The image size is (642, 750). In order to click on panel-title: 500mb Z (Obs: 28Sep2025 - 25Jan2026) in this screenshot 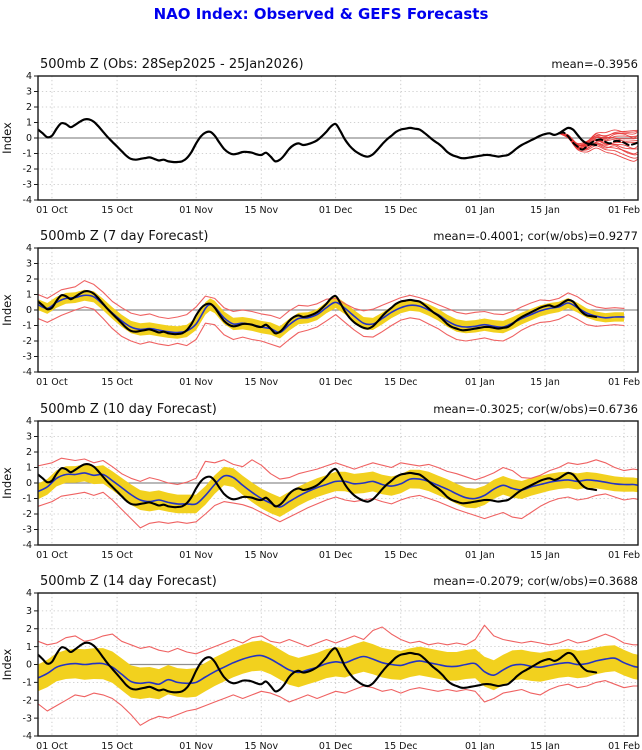, I will do `click(172, 64)`.